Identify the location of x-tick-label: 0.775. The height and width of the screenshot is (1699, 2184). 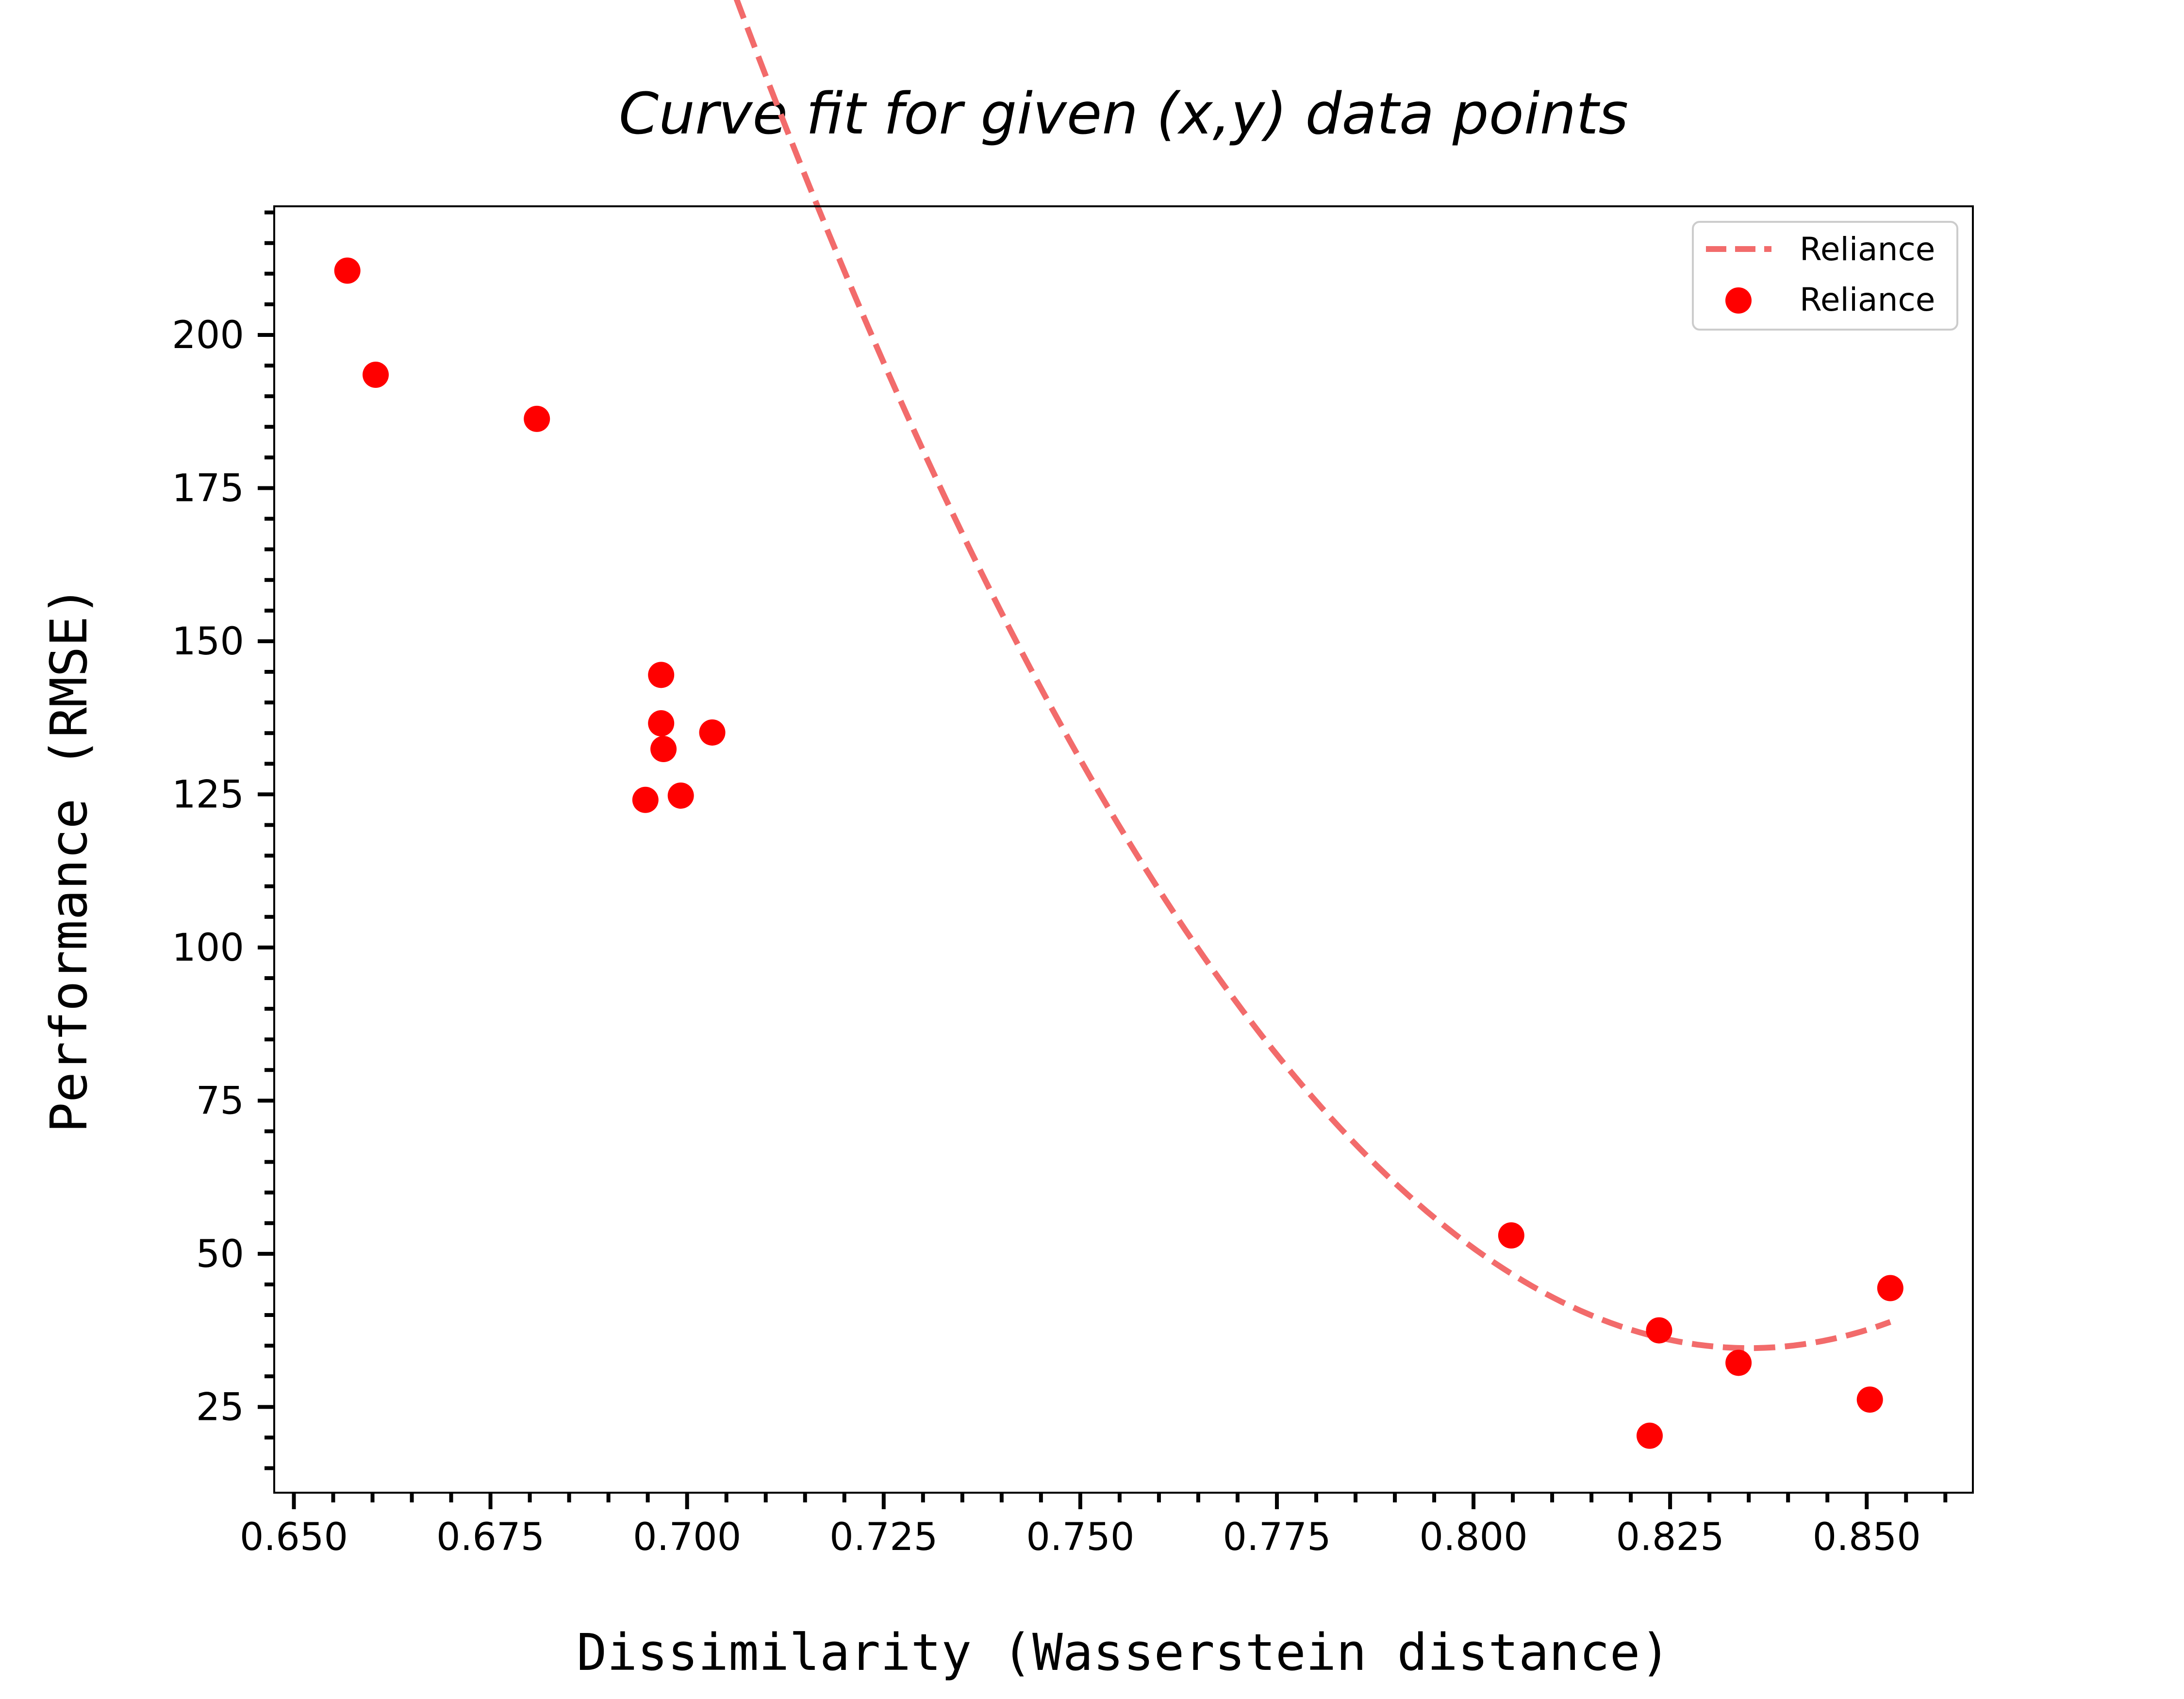
(1277, 1537).